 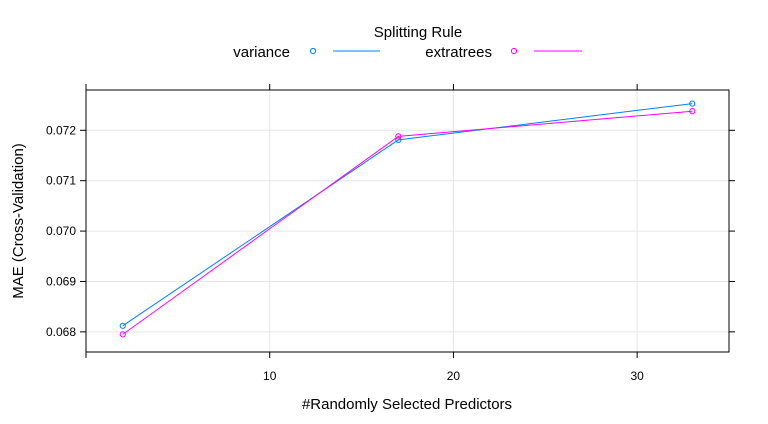 What do you see at coordinates (454, 376) in the screenshot?
I see `x-tick-label: 20` at bounding box center [454, 376].